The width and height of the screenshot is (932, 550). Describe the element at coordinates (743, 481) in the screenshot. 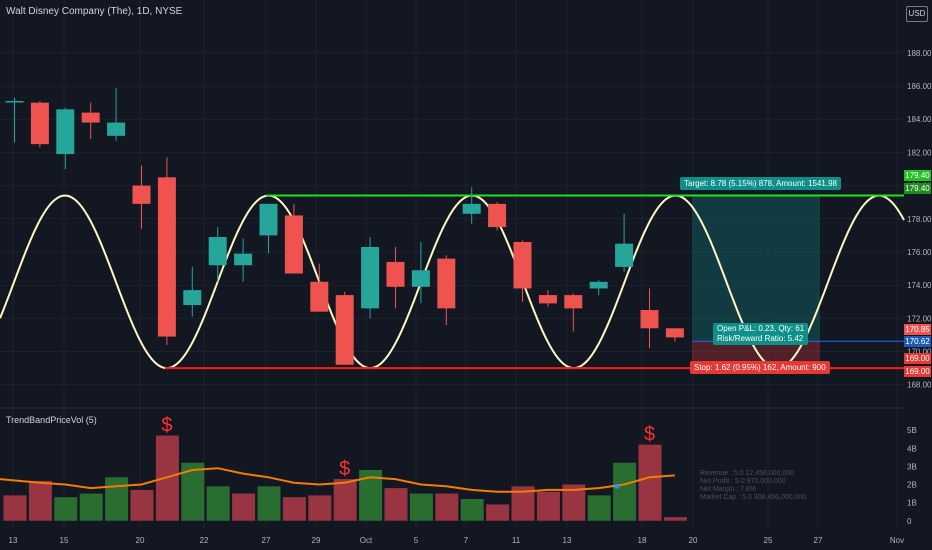

I see `stat-line: Net Profit : 5.0 970,000,000` at that location.